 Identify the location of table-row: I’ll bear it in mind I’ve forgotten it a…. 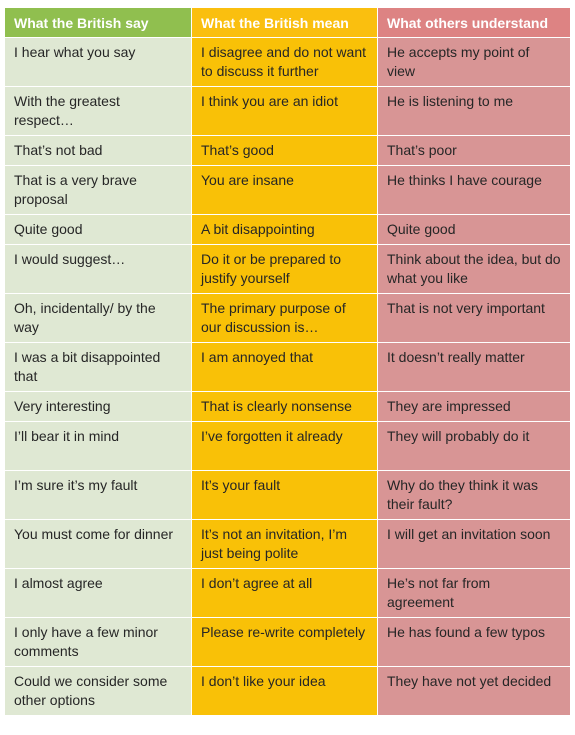
(287, 446).